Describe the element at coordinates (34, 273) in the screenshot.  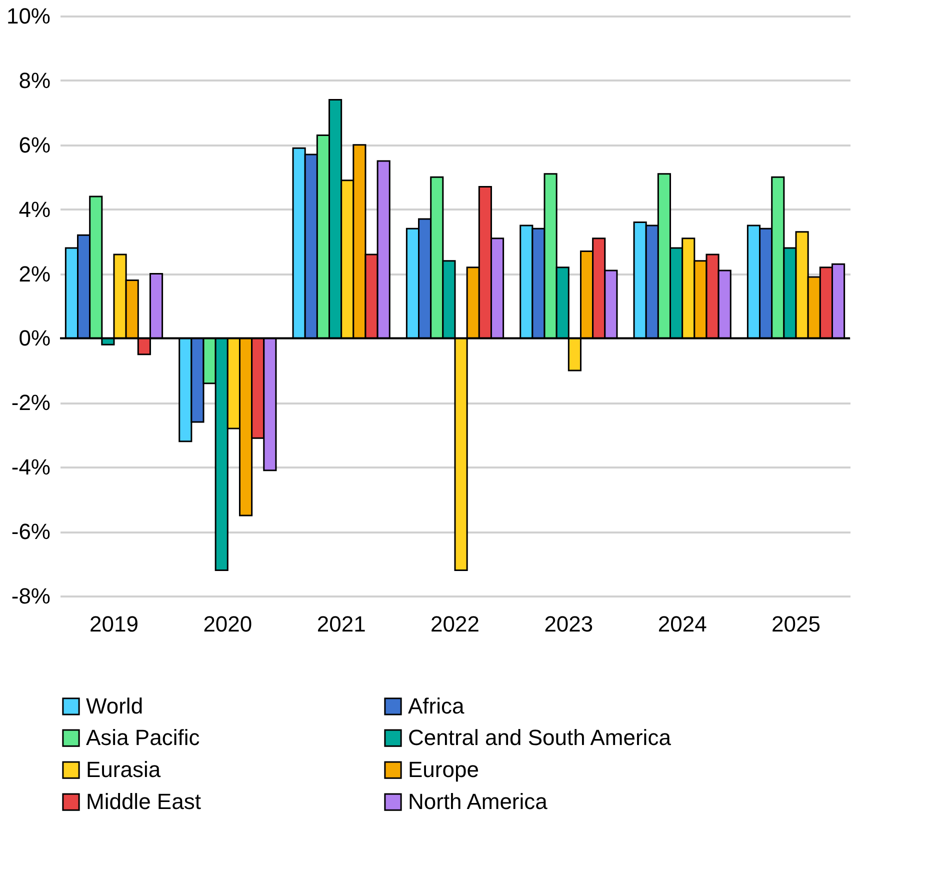
I see `y-tick-label: 2%` at that location.